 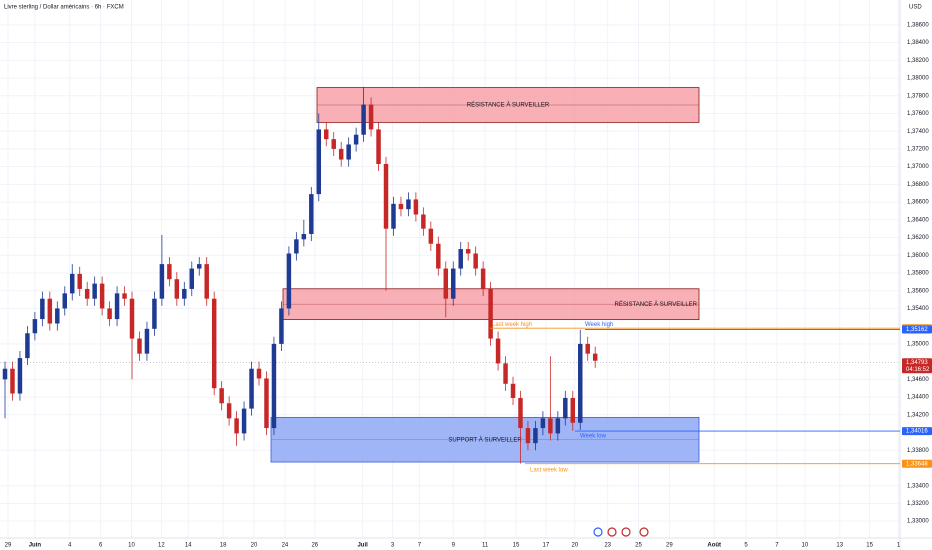 I want to click on x-tick-label: 5, so click(x=746, y=546).